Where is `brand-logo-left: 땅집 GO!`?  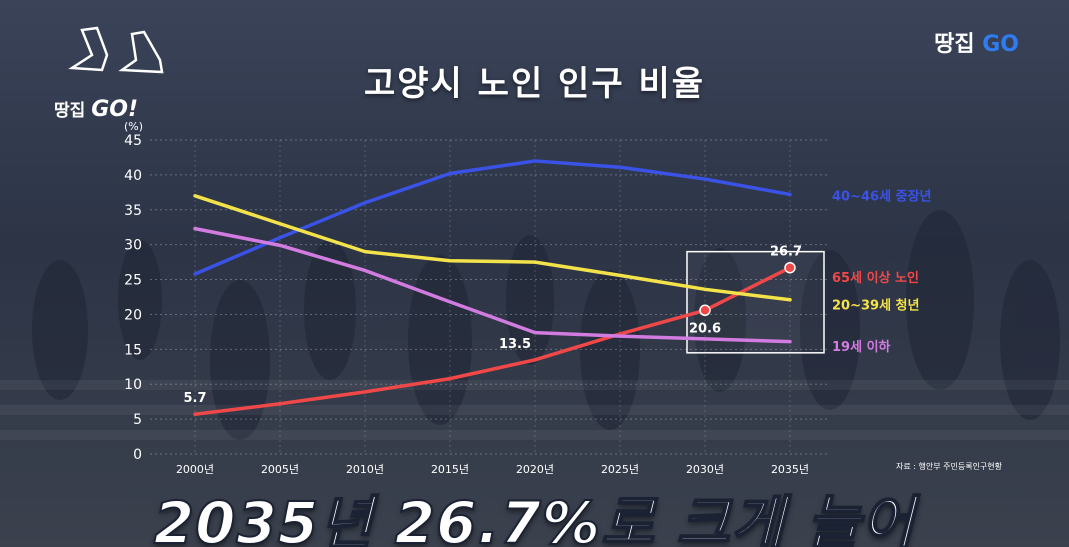 brand-logo-left: 땅집 GO! is located at coordinates (109, 74).